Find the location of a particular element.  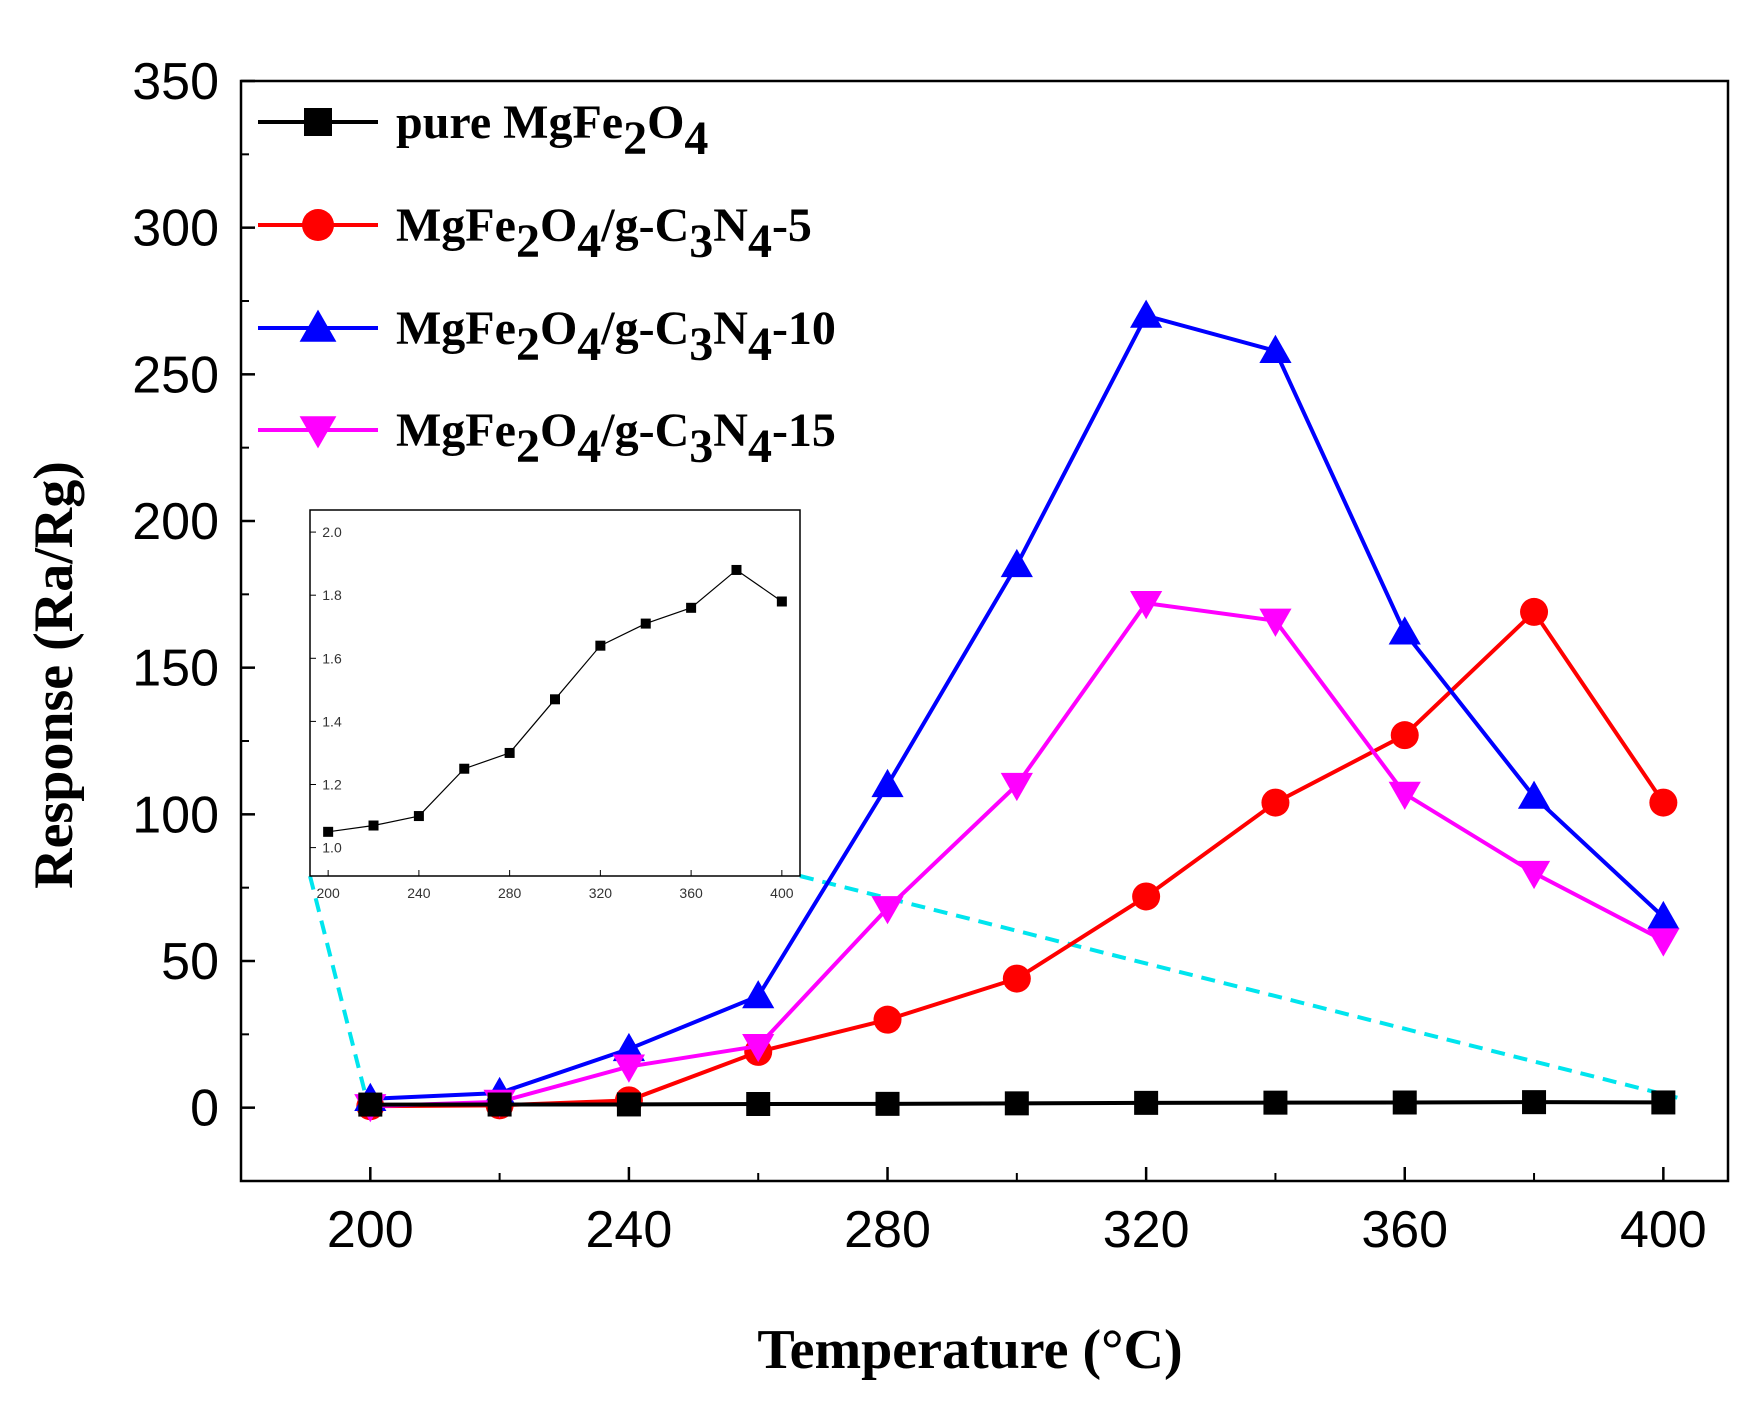

x-tick-label: 200 is located at coordinates (370, 1230).